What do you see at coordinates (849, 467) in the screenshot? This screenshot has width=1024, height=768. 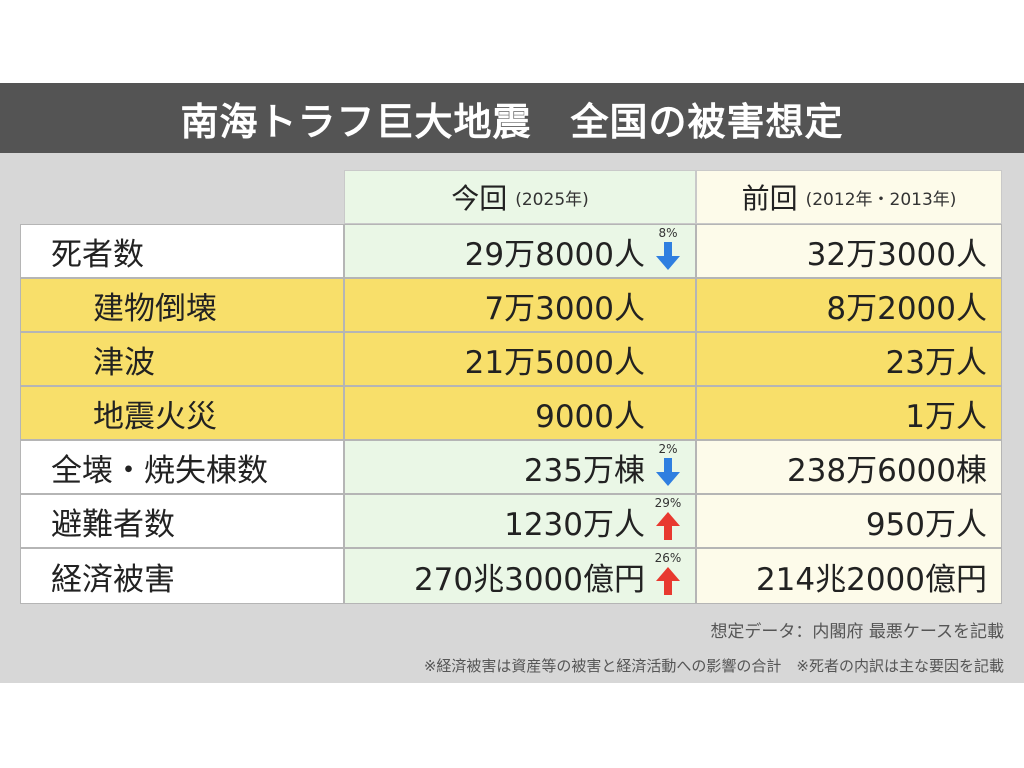 I see `row-previous-buildings-destroyed: 238万6000棟` at bounding box center [849, 467].